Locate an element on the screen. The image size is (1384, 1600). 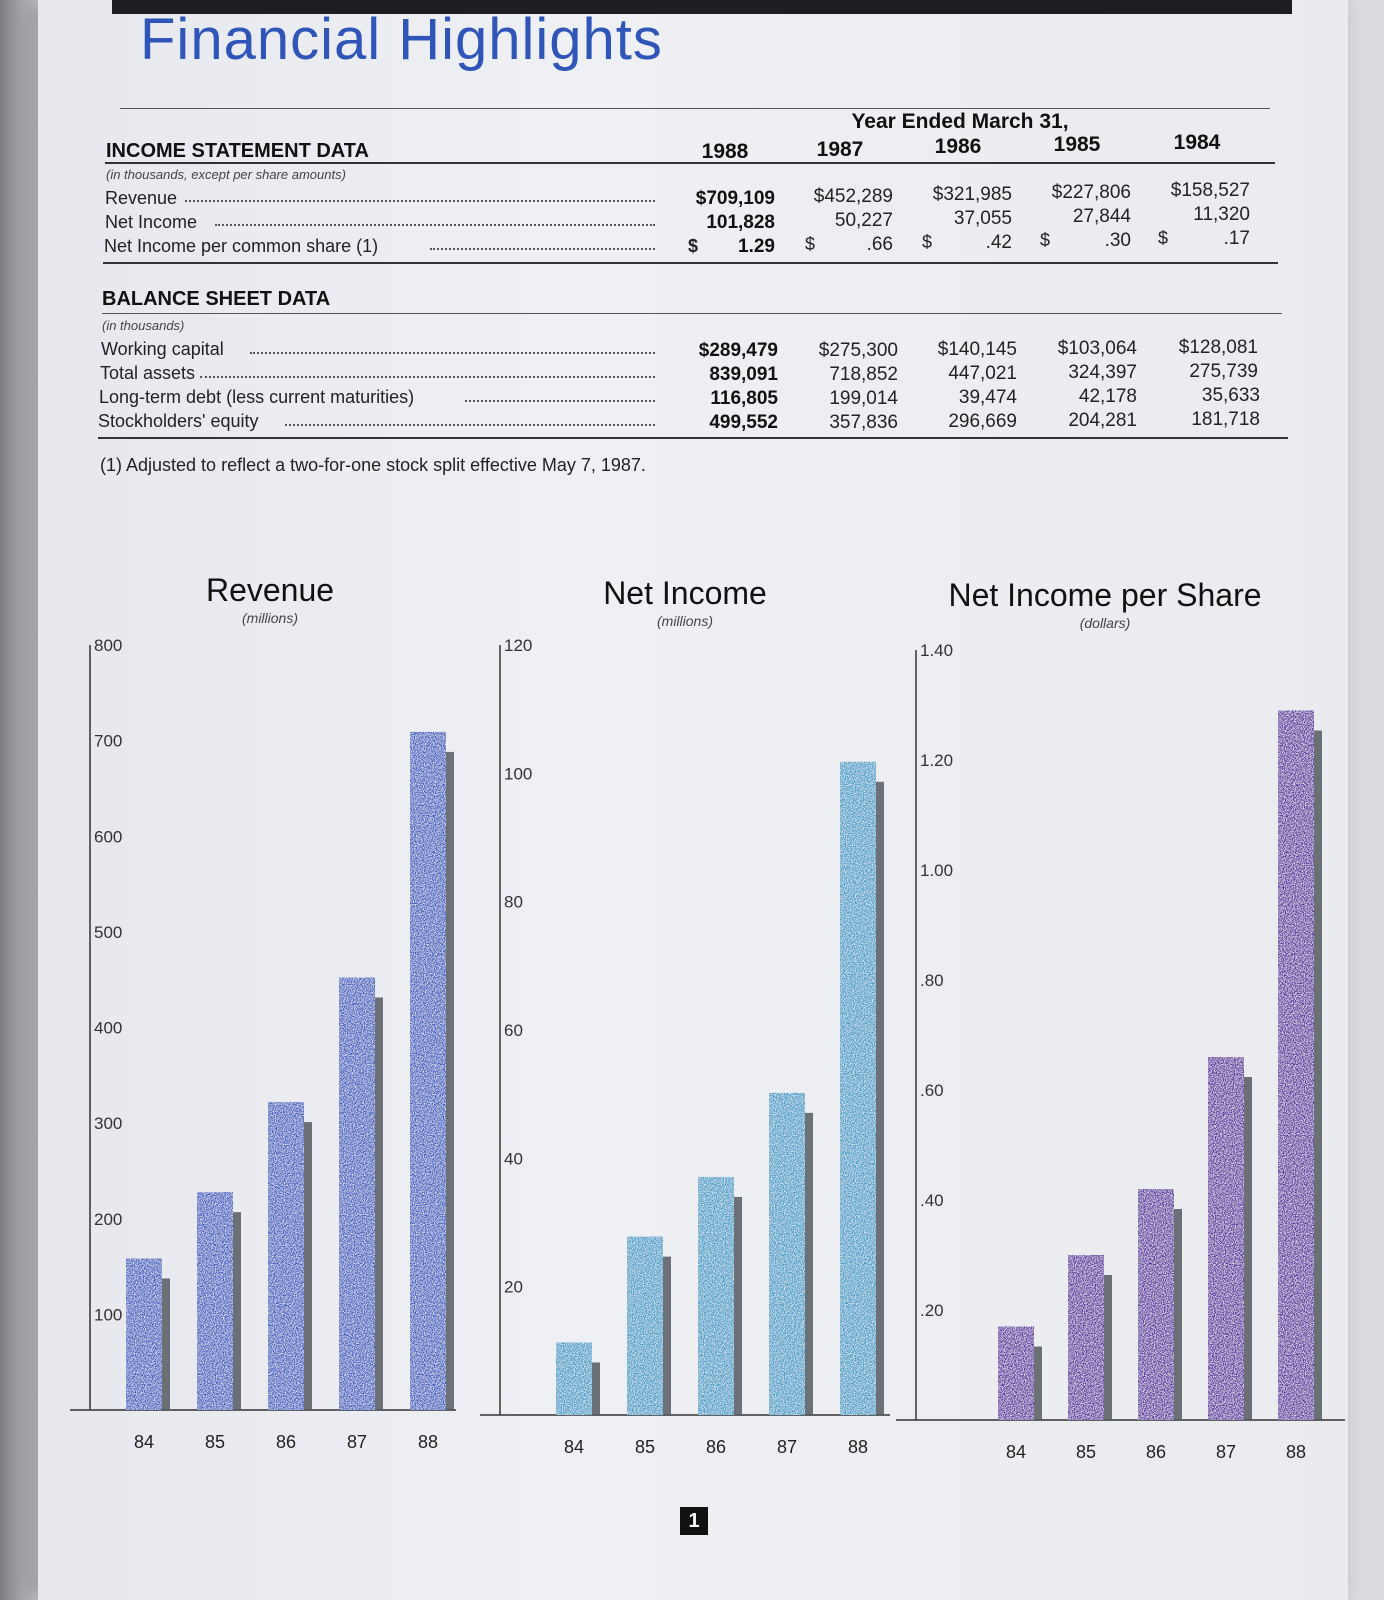
net-income-x-tick-label: 85 is located at coordinates (645, 1447).